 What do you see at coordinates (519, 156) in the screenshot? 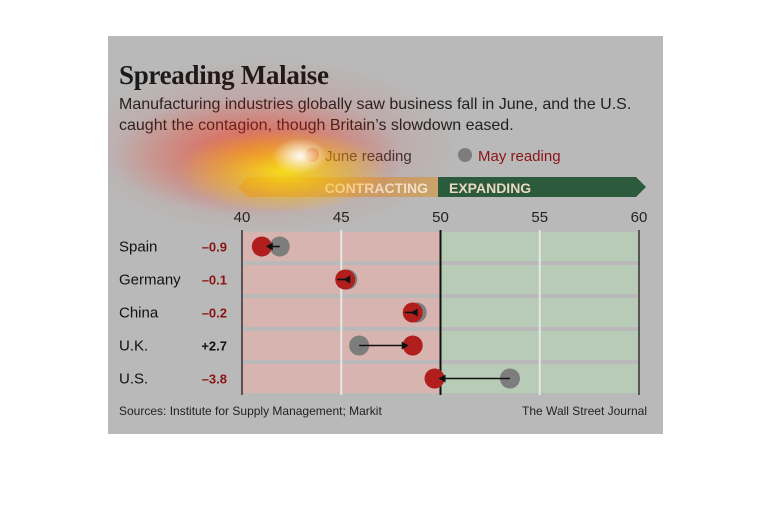
I see `legend-may-label: May reading` at bounding box center [519, 156].